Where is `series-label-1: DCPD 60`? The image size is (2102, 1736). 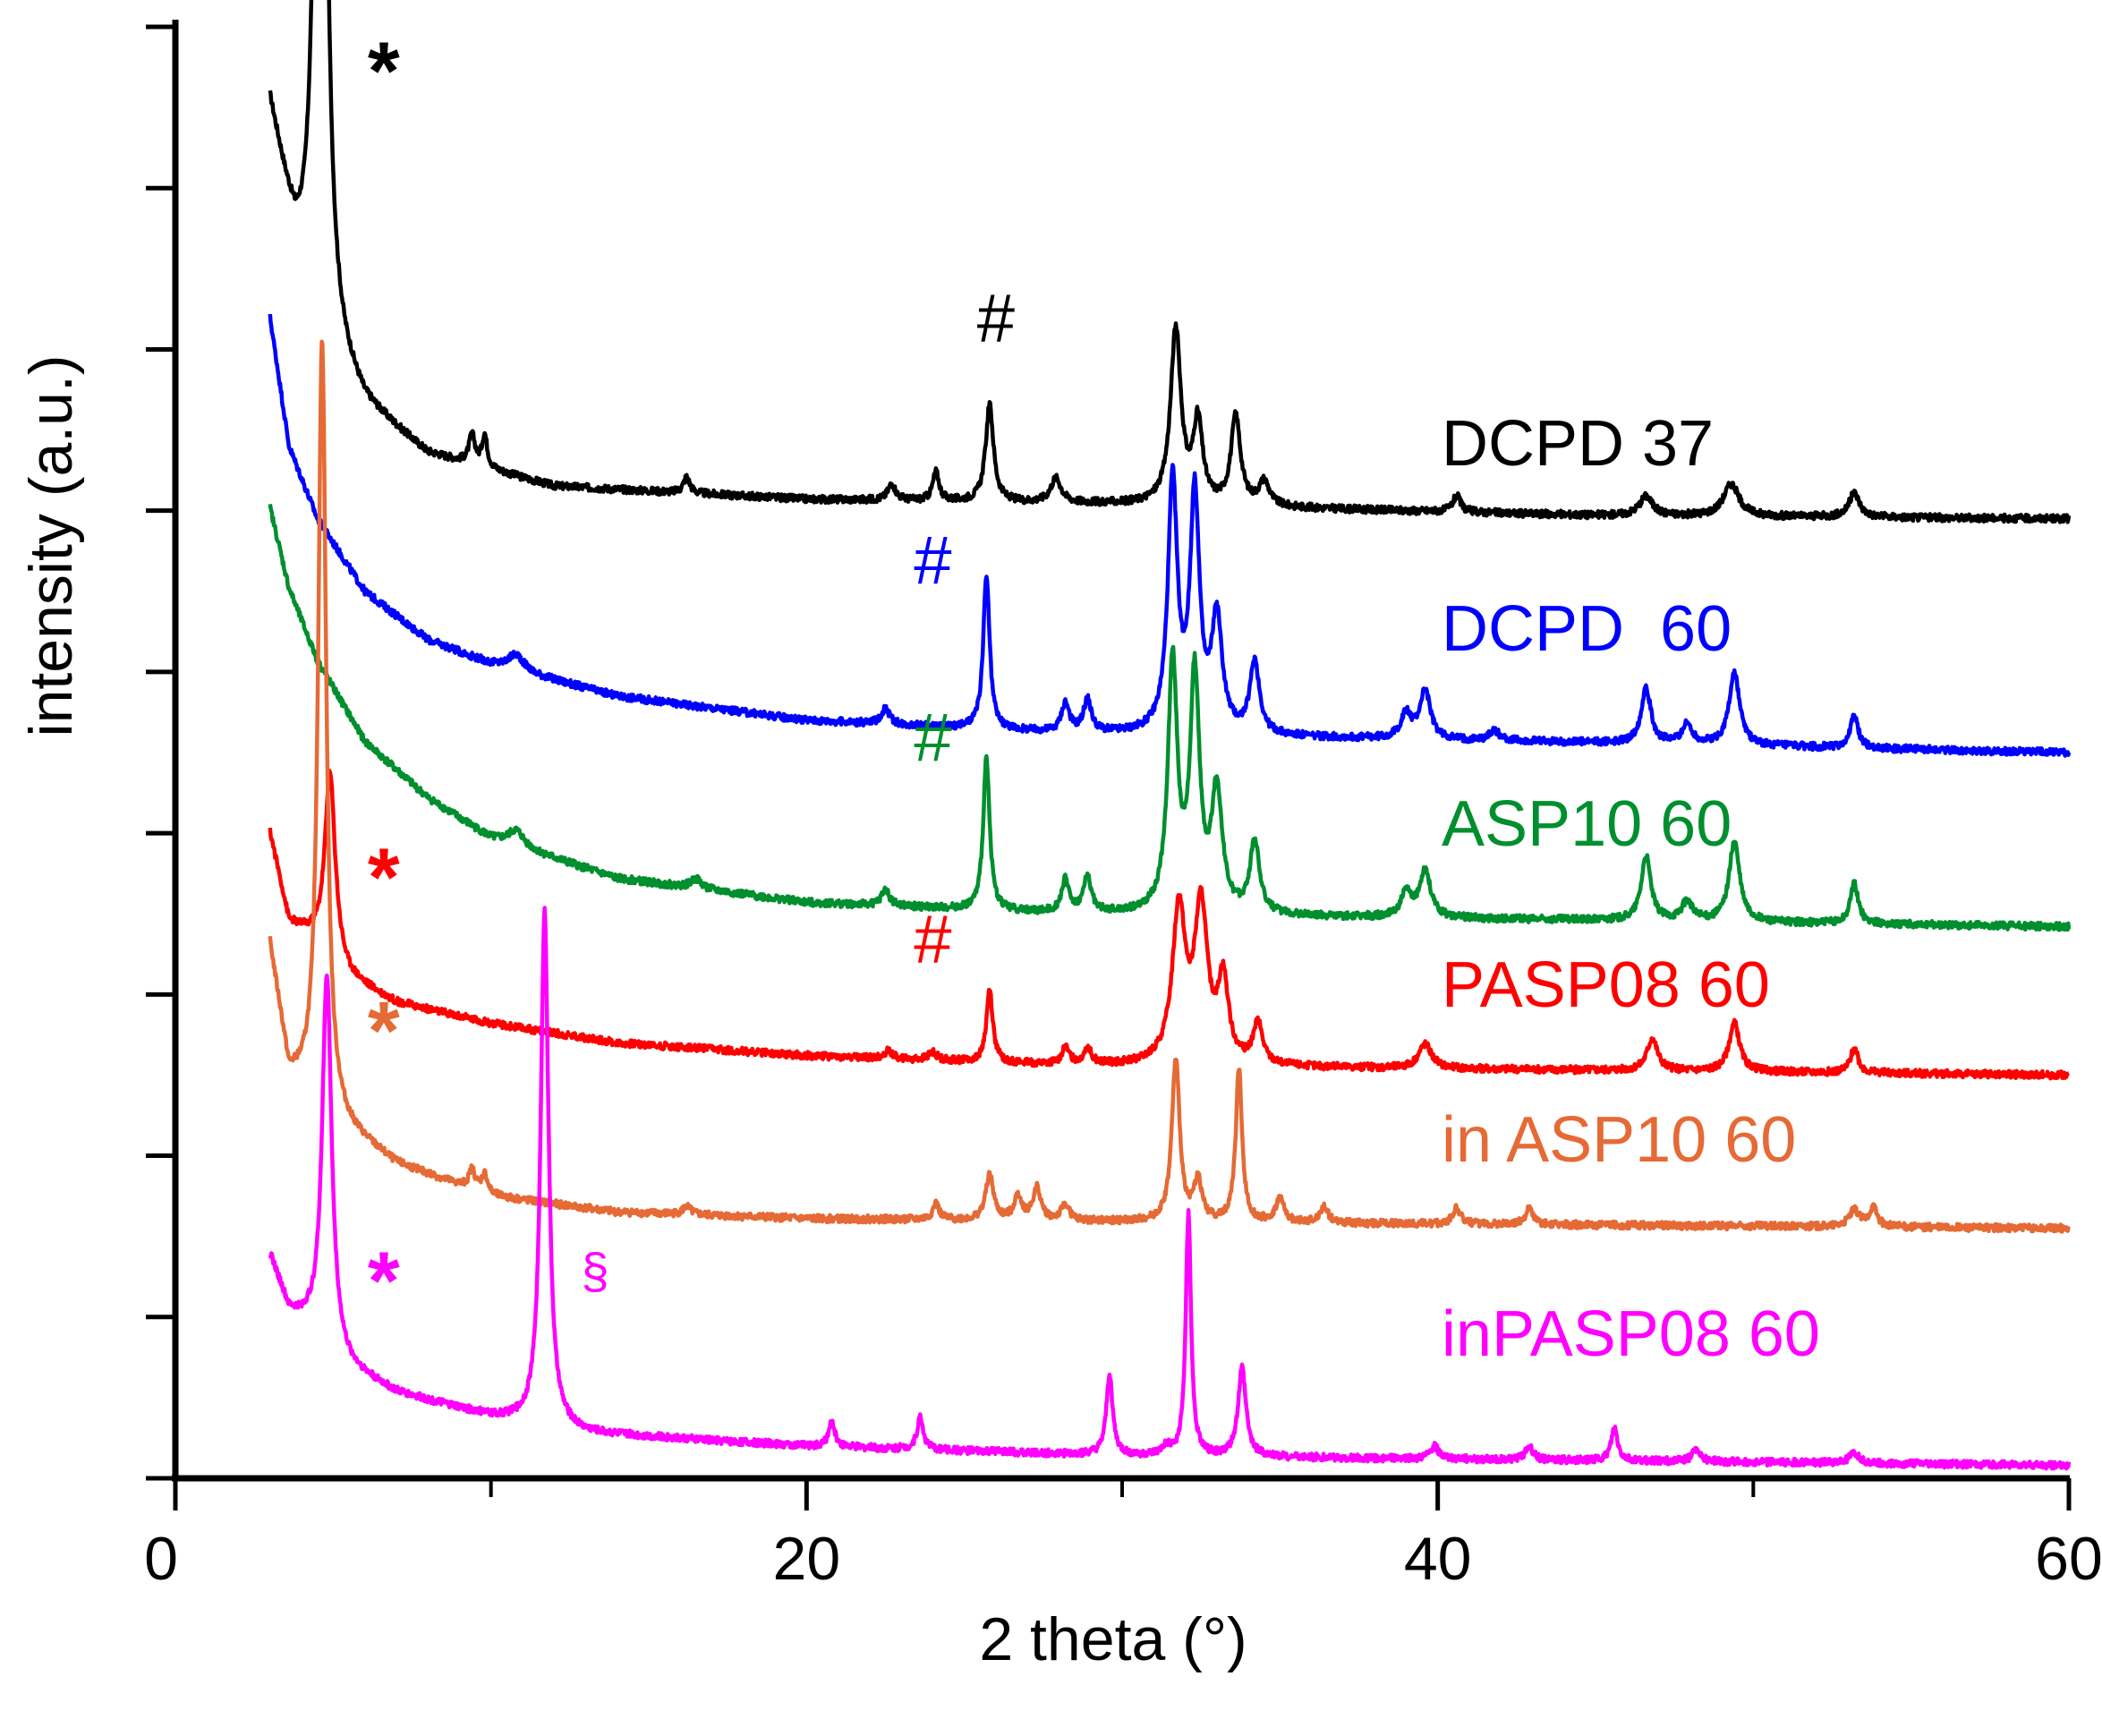 series-label-1: DCPD 60 is located at coordinates (1587, 629).